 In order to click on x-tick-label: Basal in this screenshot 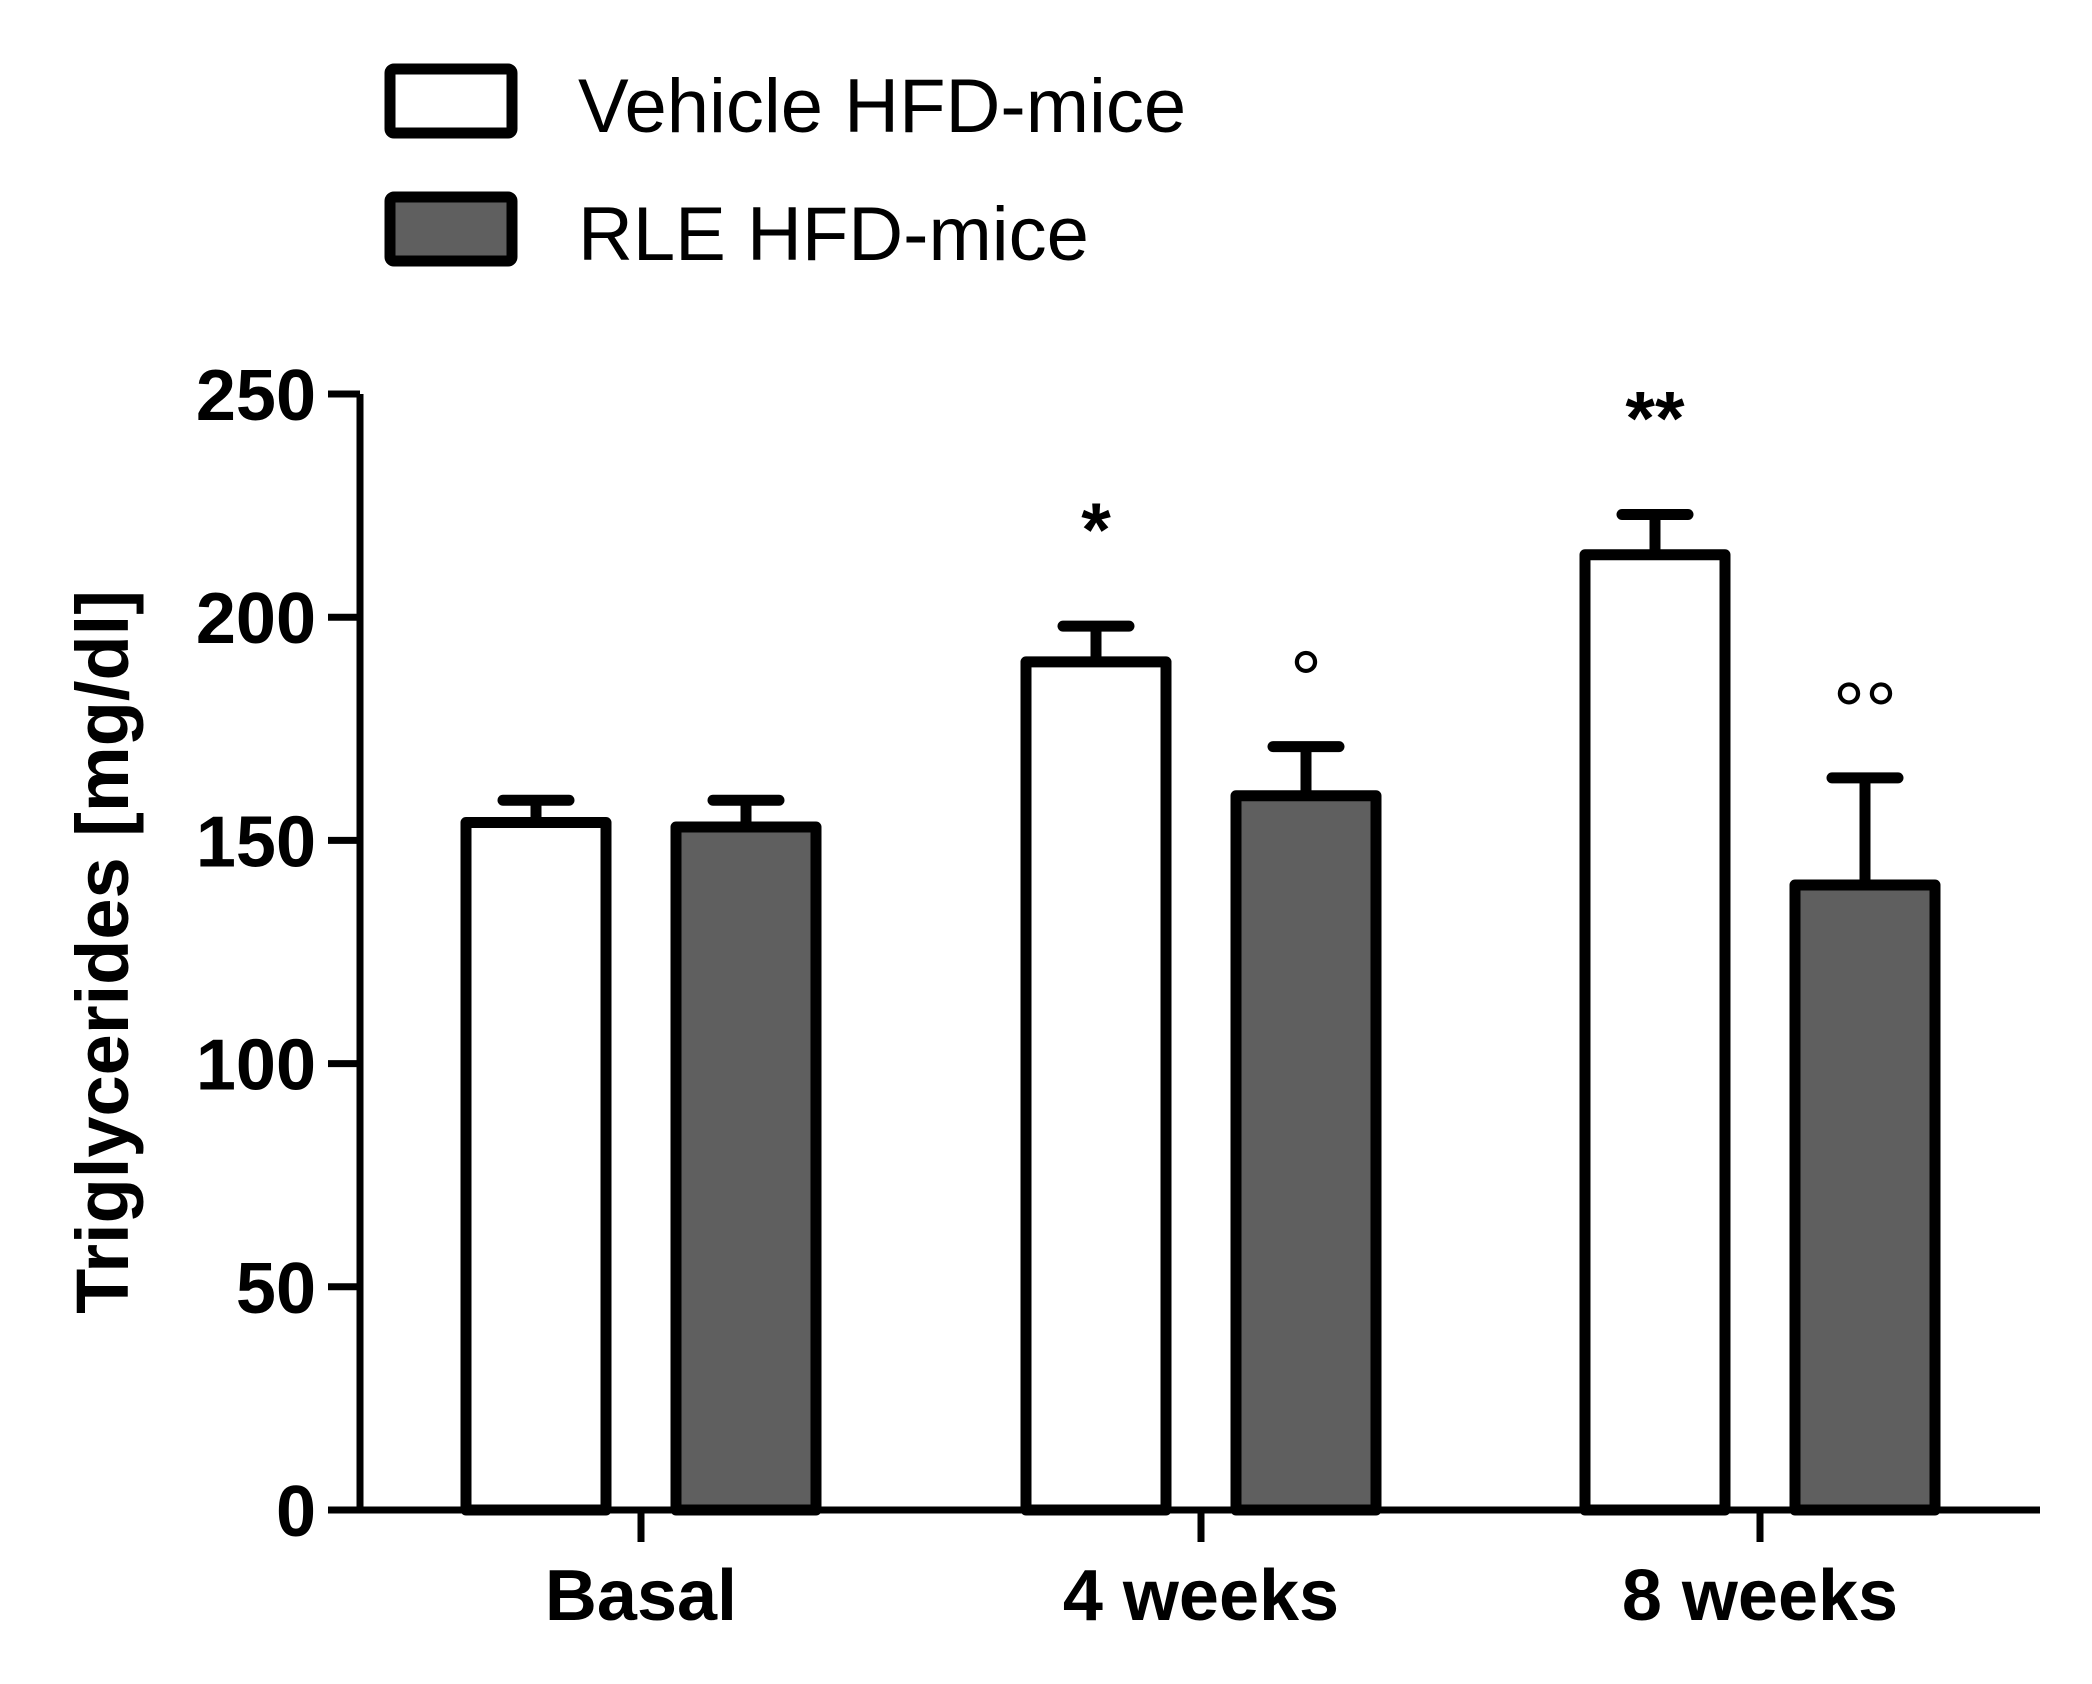, I will do `click(641, 1596)`.